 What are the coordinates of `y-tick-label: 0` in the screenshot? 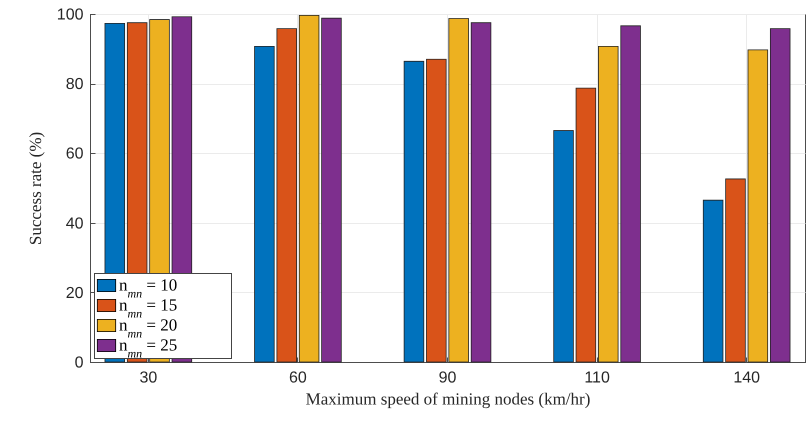 It's located at (79, 363).